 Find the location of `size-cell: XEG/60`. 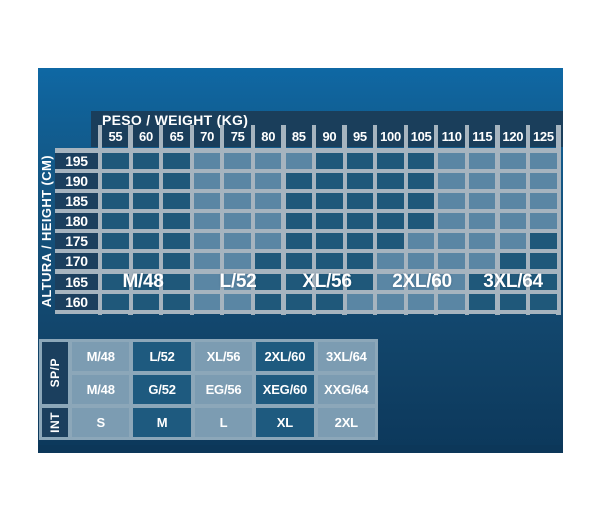

size-cell: XEG/60 is located at coordinates (285, 389).